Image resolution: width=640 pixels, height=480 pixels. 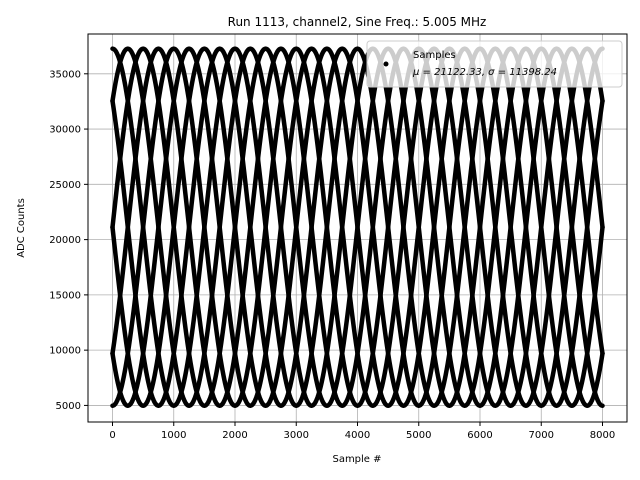 What do you see at coordinates (356, 459) in the screenshot?
I see `x-axis-label: Sample #` at bounding box center [356, 459].